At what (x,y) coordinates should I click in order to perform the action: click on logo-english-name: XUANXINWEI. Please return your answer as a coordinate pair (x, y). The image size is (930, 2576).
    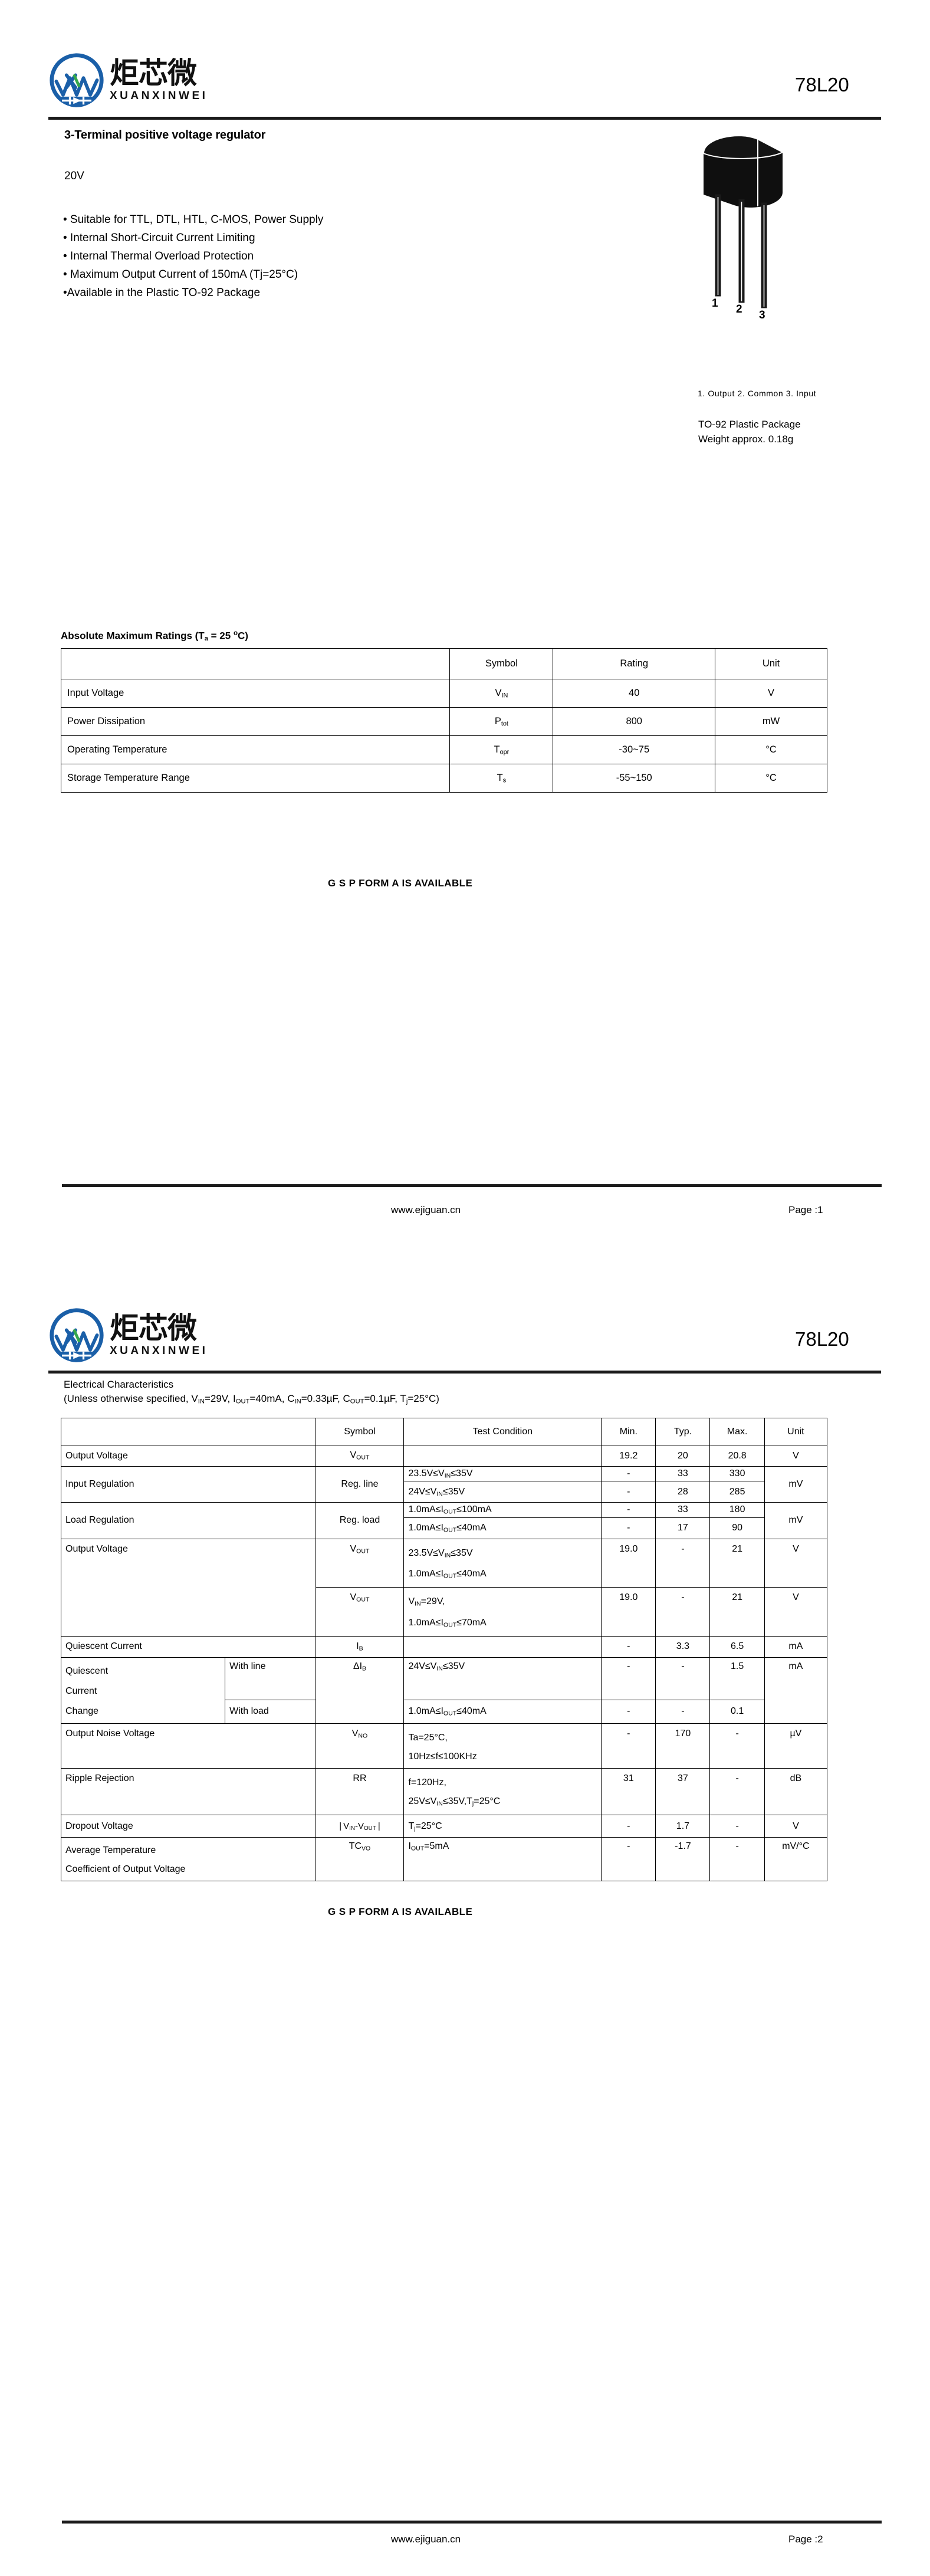
    Looking at the image, I should click on (159, 1350).